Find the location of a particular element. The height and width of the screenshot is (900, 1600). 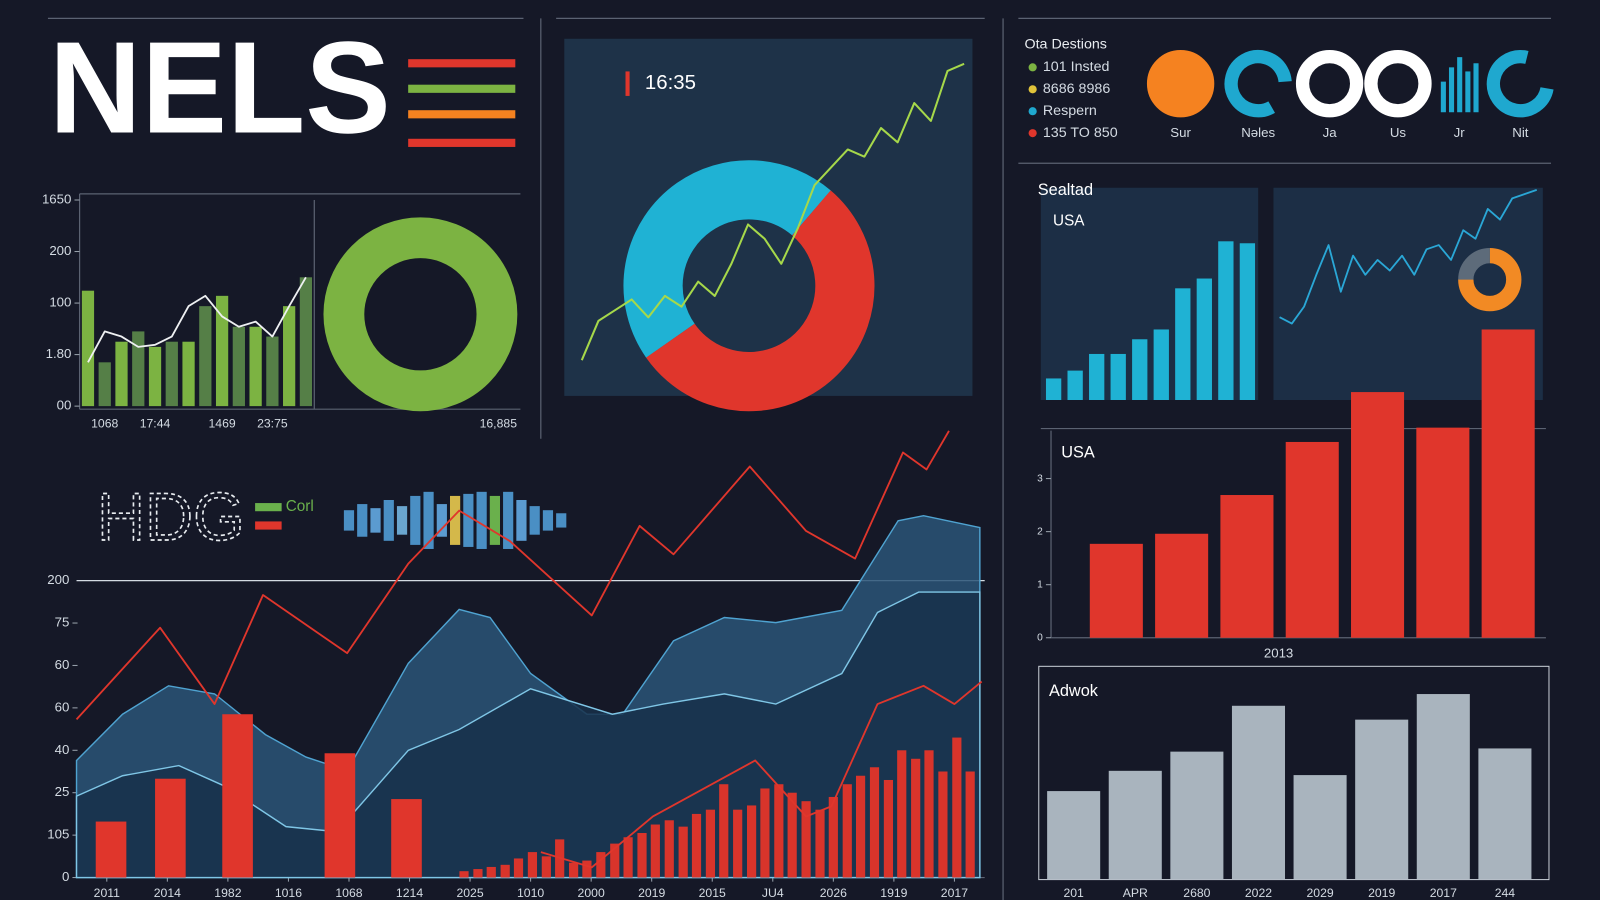

logo-stripes is located at coordinates (462, 103).